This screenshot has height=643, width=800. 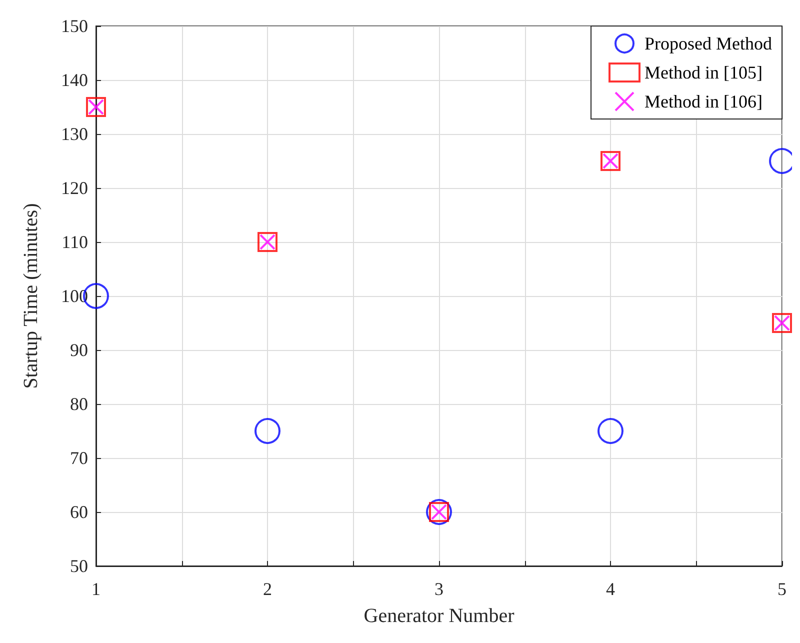 What do you see at coordinates (267, 589) in the screenshot?
I see `x-tick-label: 2` at bounding box center [267, 589].